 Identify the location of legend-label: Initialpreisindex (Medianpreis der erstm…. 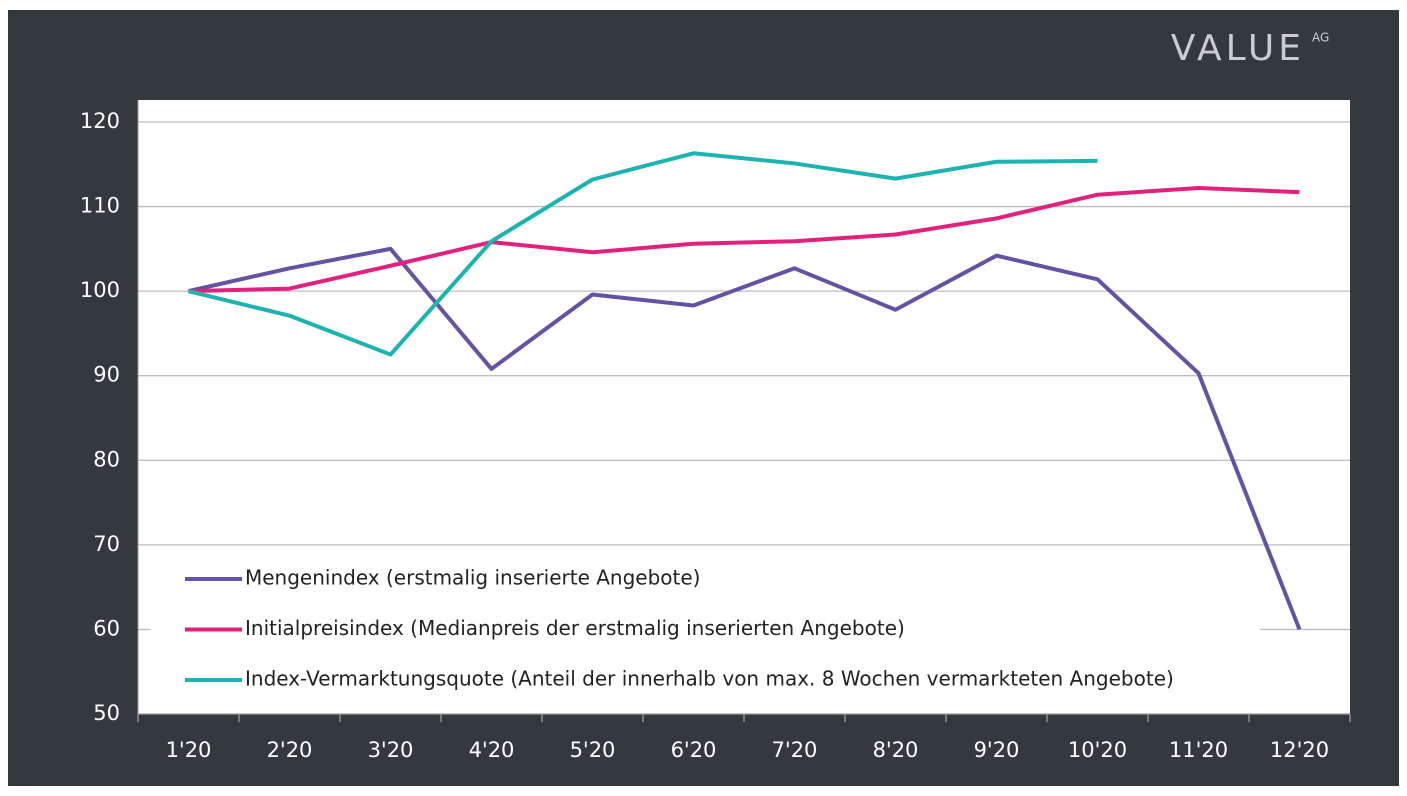
(575, 628).